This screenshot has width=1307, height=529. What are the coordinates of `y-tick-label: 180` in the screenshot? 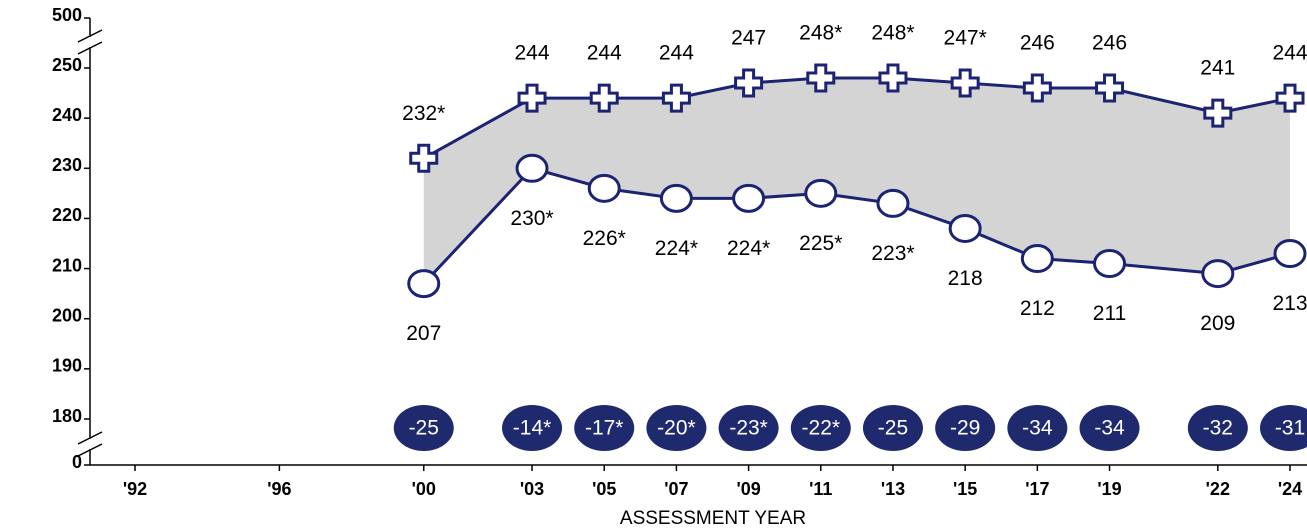 It's located at (67, 416).